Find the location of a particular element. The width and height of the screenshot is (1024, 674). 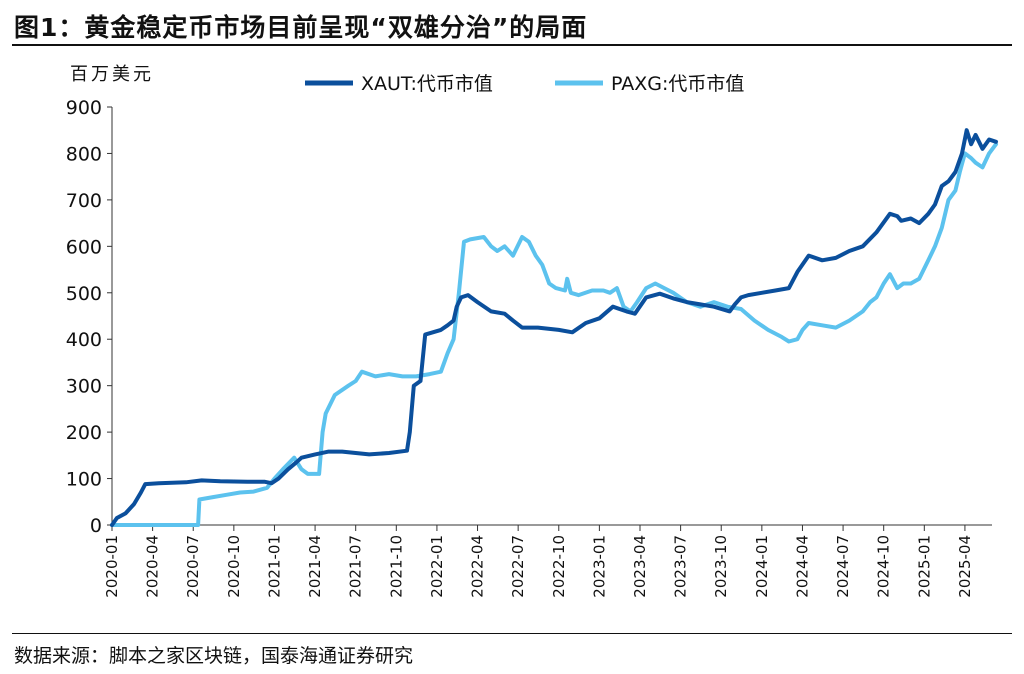

x-tick-label: 2021-01 is located at coordinates (274, 566).